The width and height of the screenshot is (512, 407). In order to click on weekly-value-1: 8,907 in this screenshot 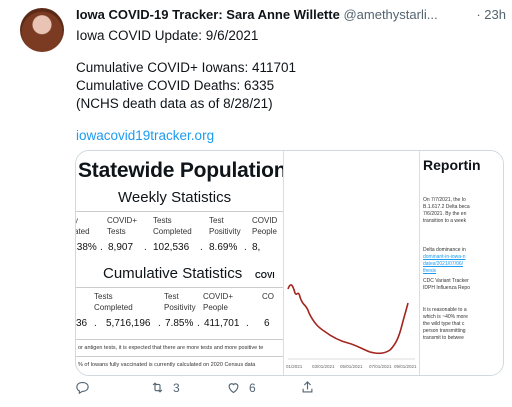, I will do `click(121, 247)`.